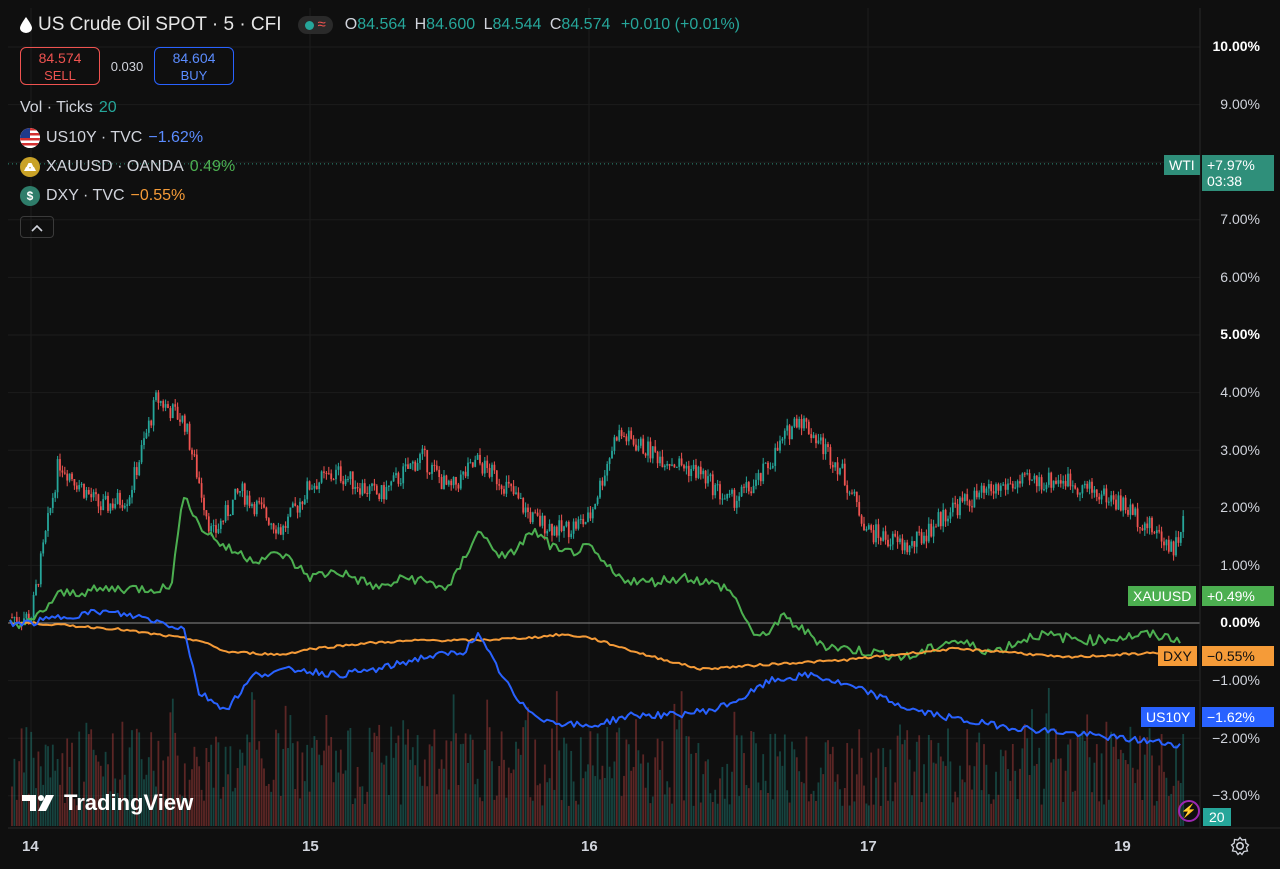 This screenshot has width=1280, height=869. I want to click on lightning-icon: ⚡, so click(1189, 811).